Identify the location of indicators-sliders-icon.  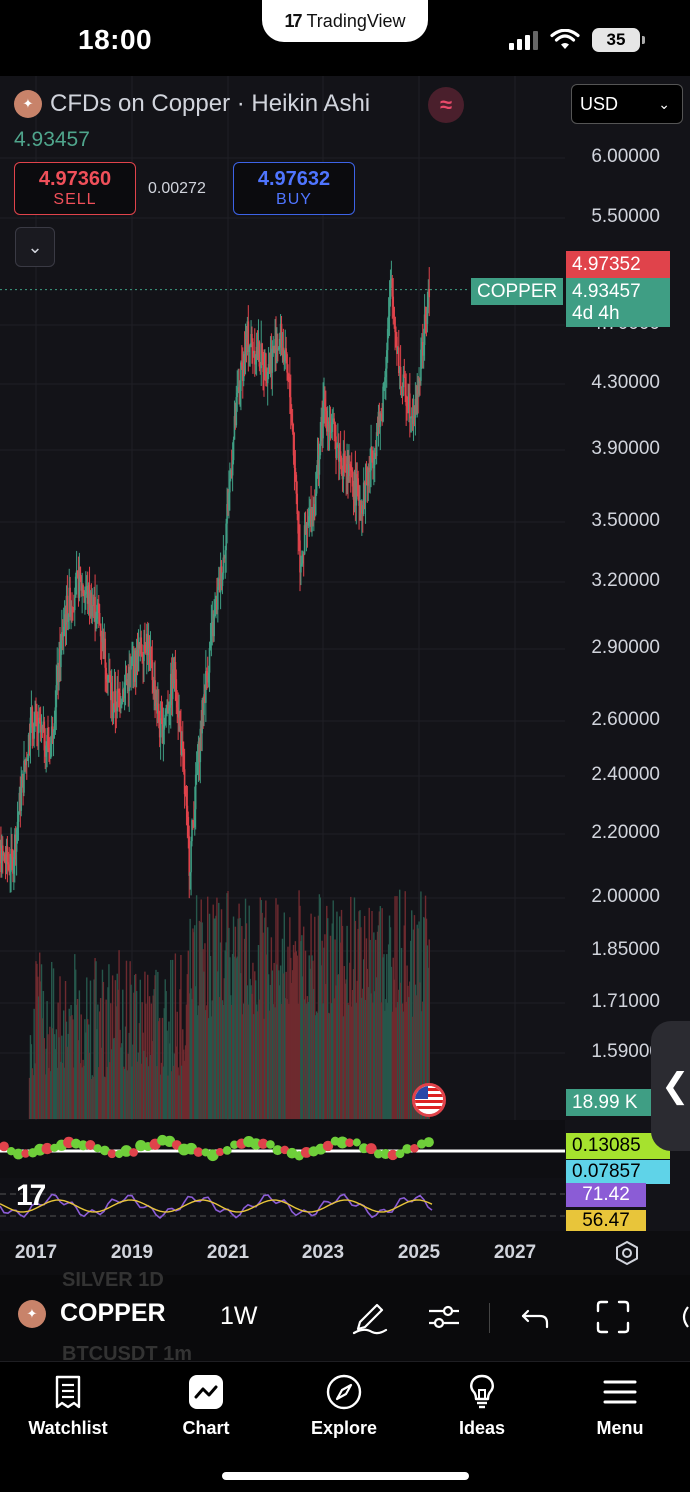
(444, 1317).